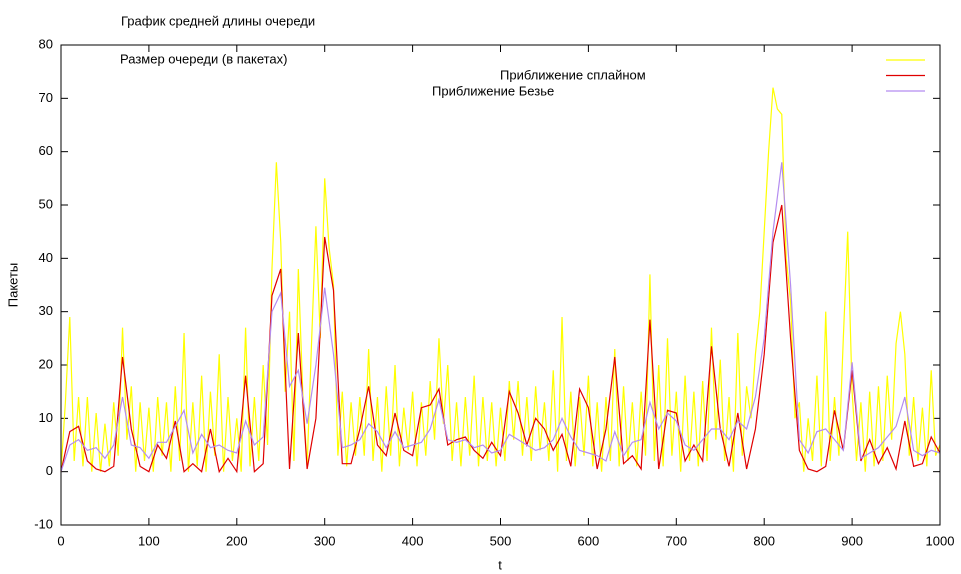 The height and width of the screenshot is (574, 961). I want to click on y-tick-label: 30, so click(46, 310).